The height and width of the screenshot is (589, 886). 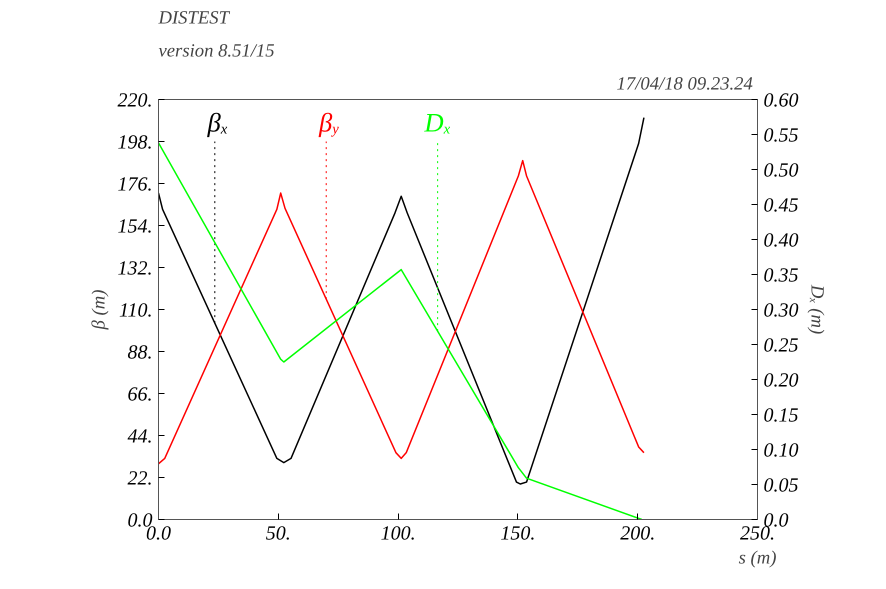 I want to click on x-tick-label: 100., so click(x=398, y=533).